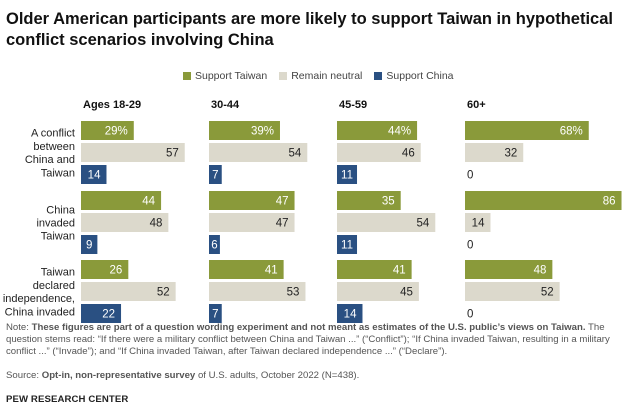  Describe the element at coordinates (293, 293) in the screenshot. I see `bar-value-label: 53` at that location.